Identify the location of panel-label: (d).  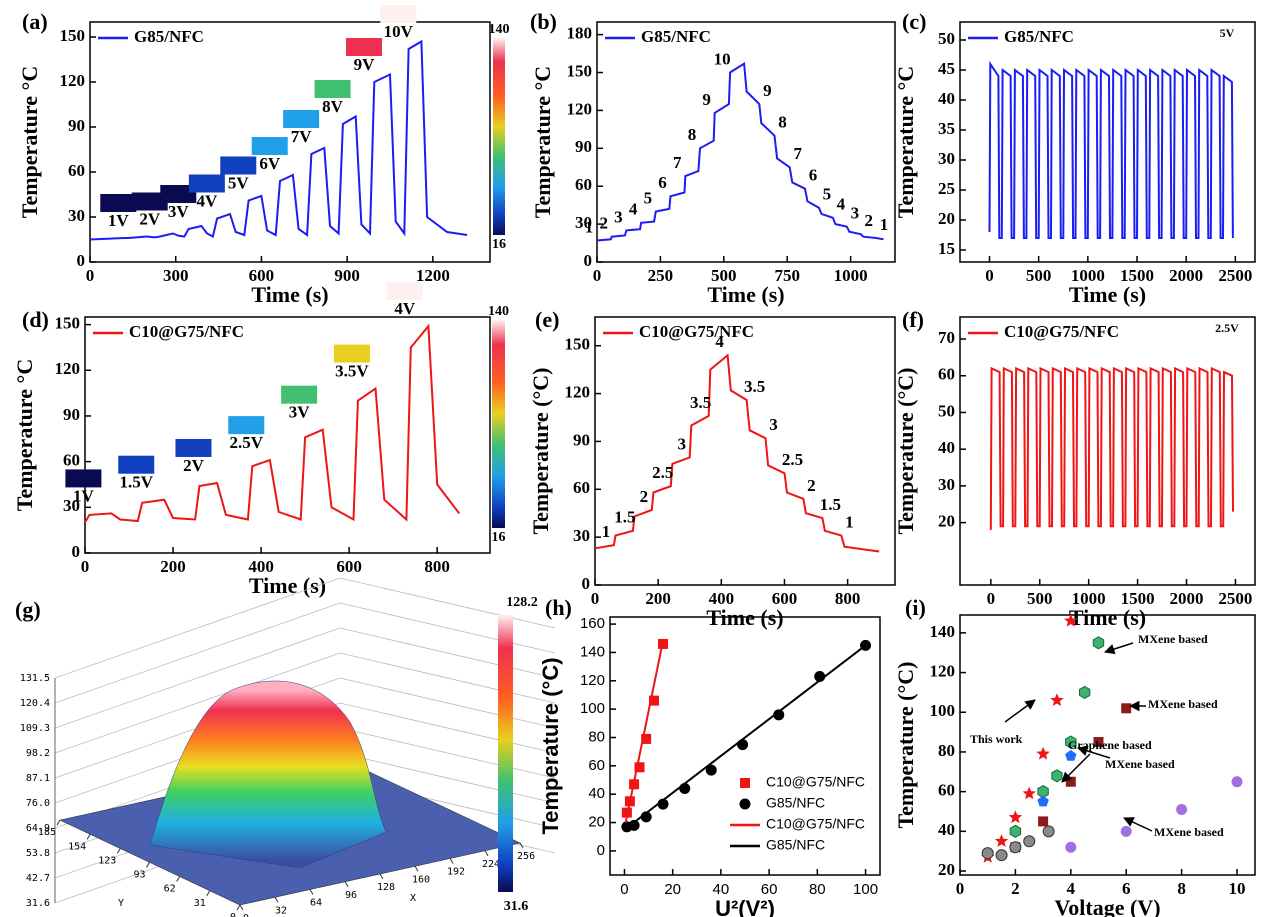
(35, 319).